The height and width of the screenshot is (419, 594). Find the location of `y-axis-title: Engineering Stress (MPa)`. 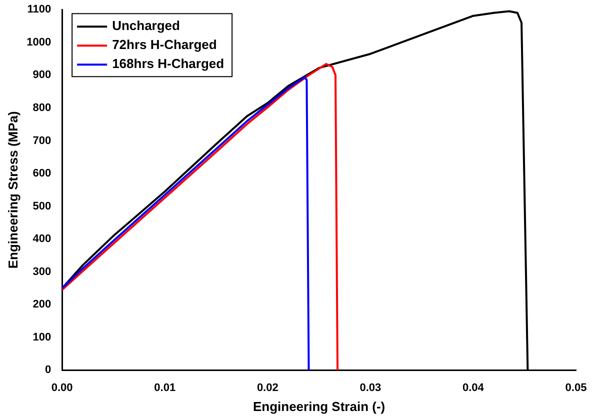

y-axis-title: Engineering Stress (MPa) is located at coordinates (12, 190).